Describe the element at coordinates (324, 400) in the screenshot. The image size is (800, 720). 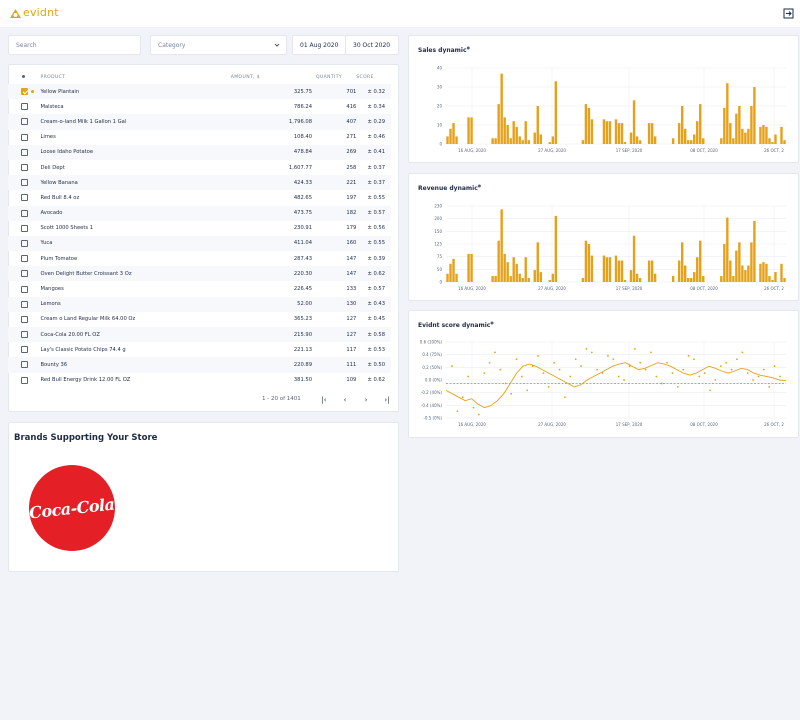
I see `first-page-button: |‹` at that location.